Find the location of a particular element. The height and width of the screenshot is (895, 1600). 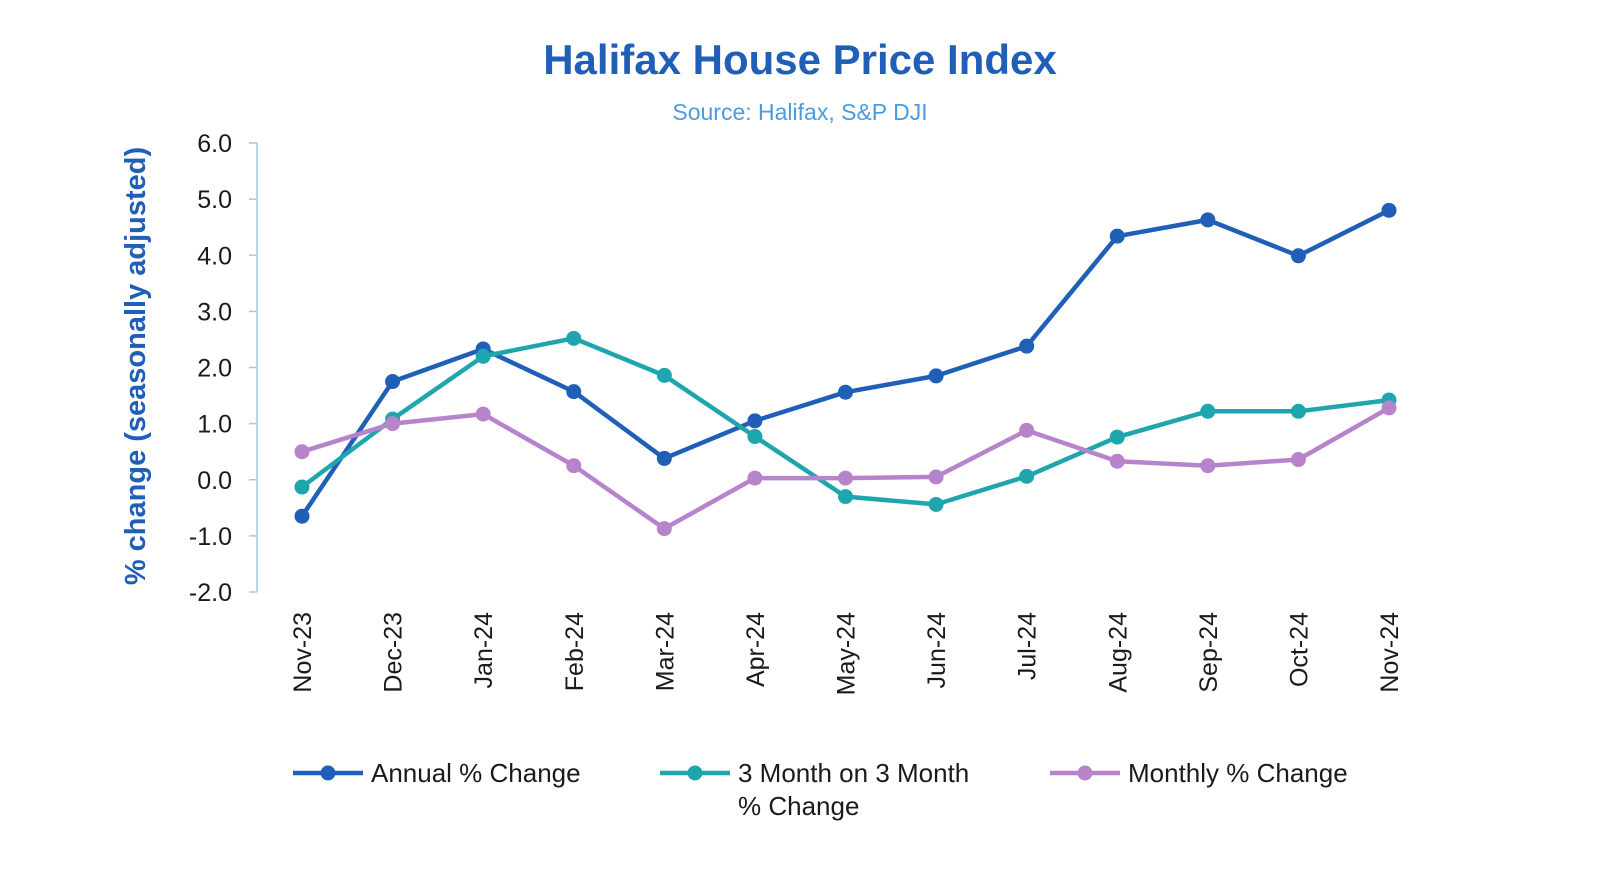

y-tick-label: 6.0 is located at coordinates (214, 144).